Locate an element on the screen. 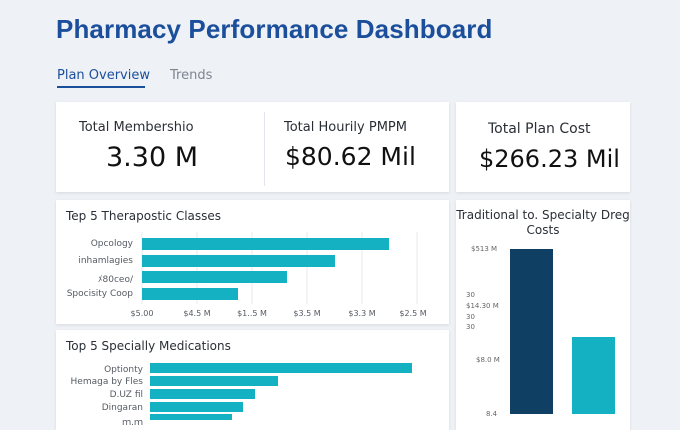 This screenshot has width=680, height=430. y-tick-label: $14.30 M is located at coordinates (482, 306).